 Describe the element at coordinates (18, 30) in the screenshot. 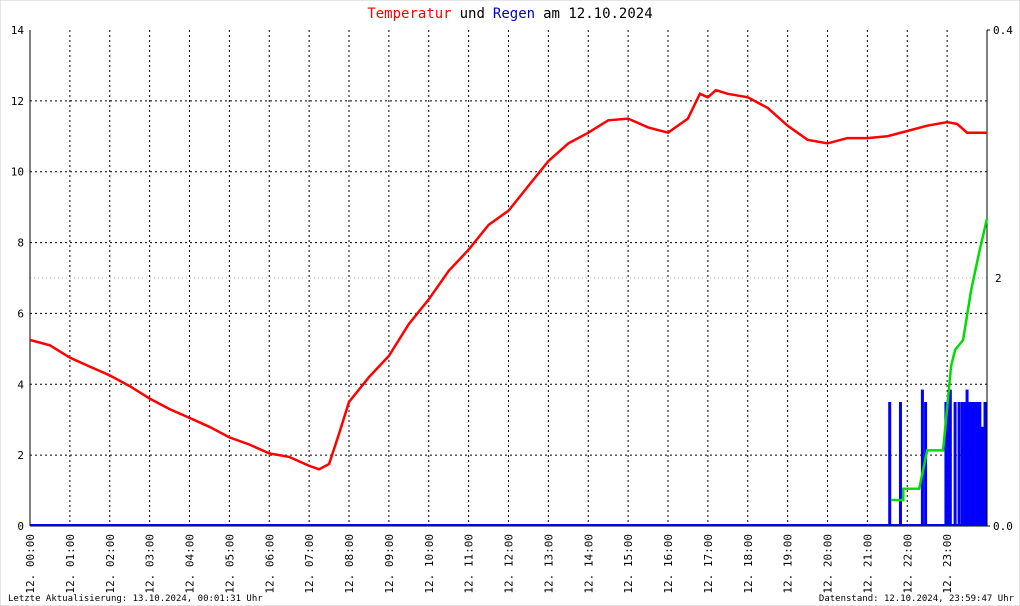

I see `y-tick-label: 14` at that location.